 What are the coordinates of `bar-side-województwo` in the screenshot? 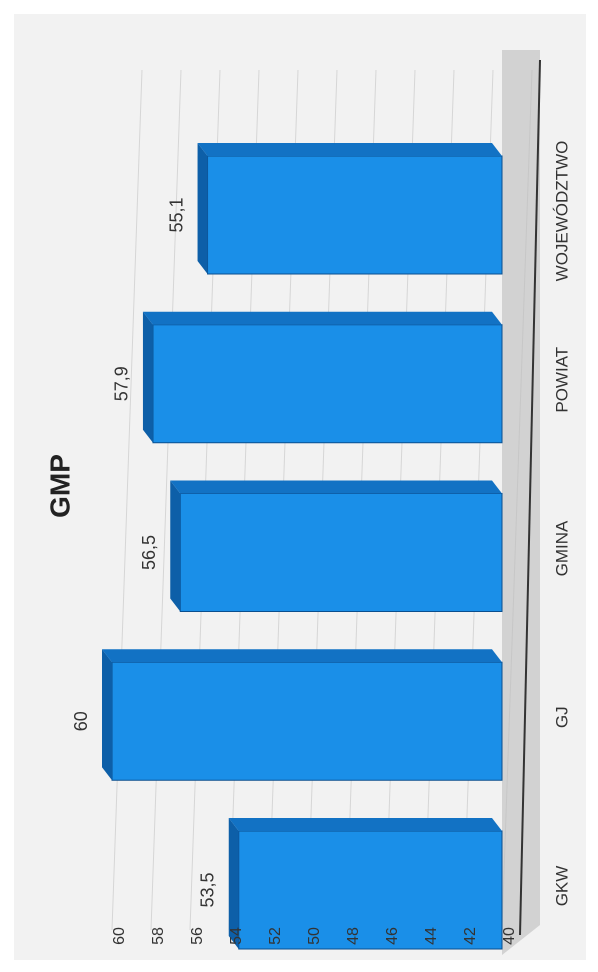 It's located at (350, 149).